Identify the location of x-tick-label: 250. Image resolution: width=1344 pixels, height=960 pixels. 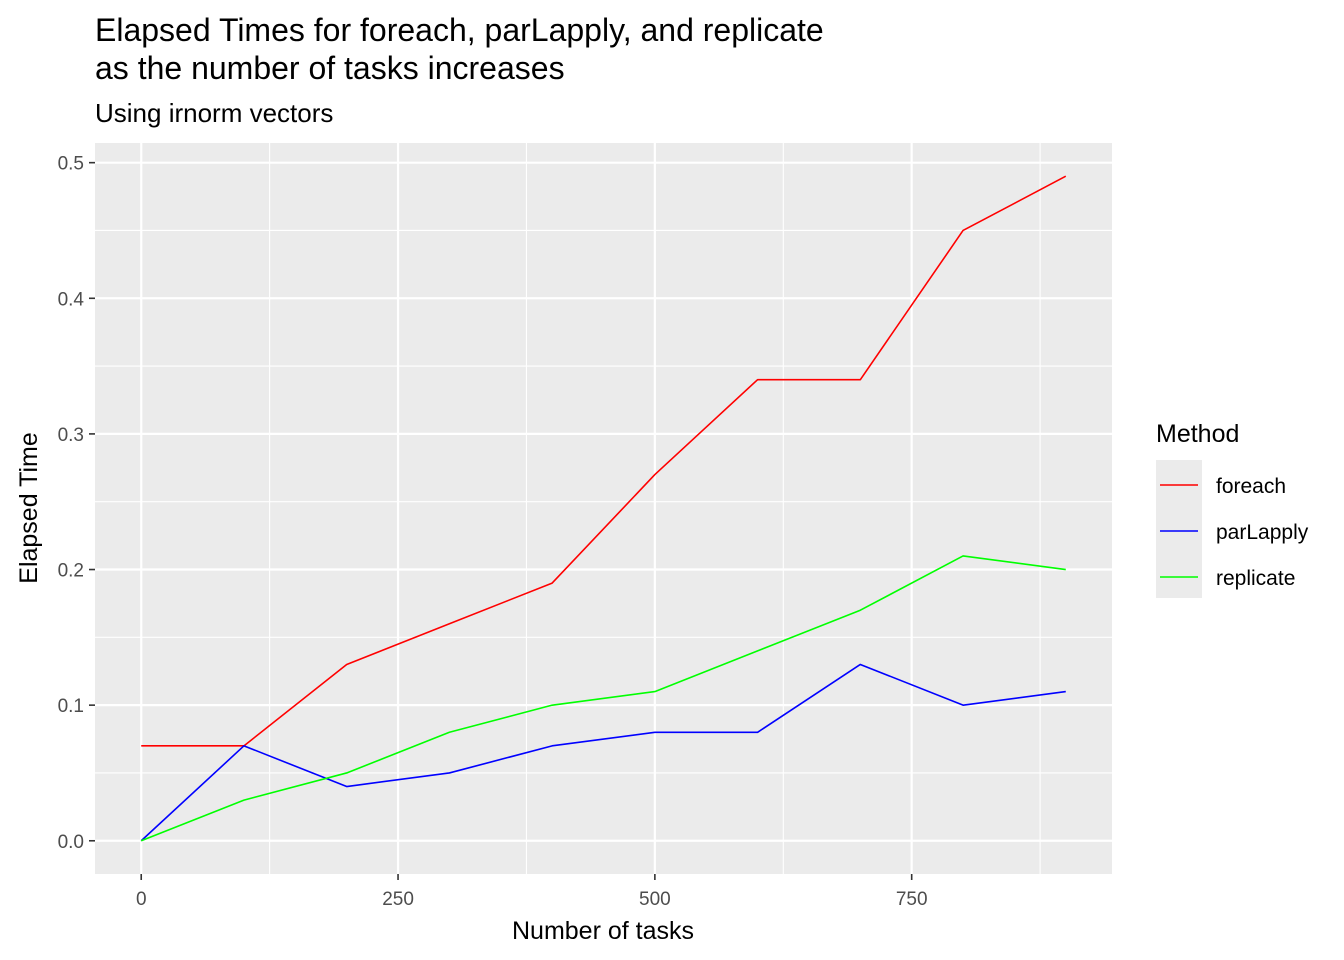
(398, 899).